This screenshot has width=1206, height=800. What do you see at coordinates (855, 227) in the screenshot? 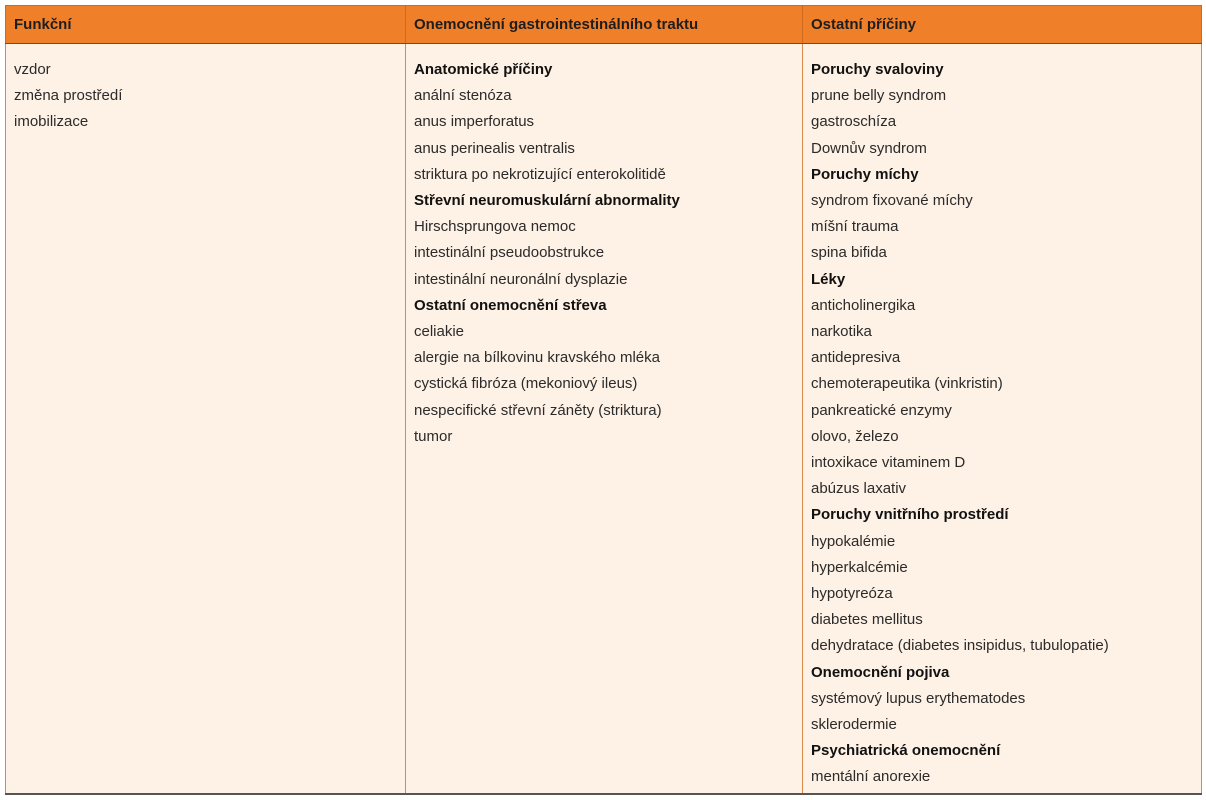
I see `list-item: míšní trauma` at bounding box center [855, 227].